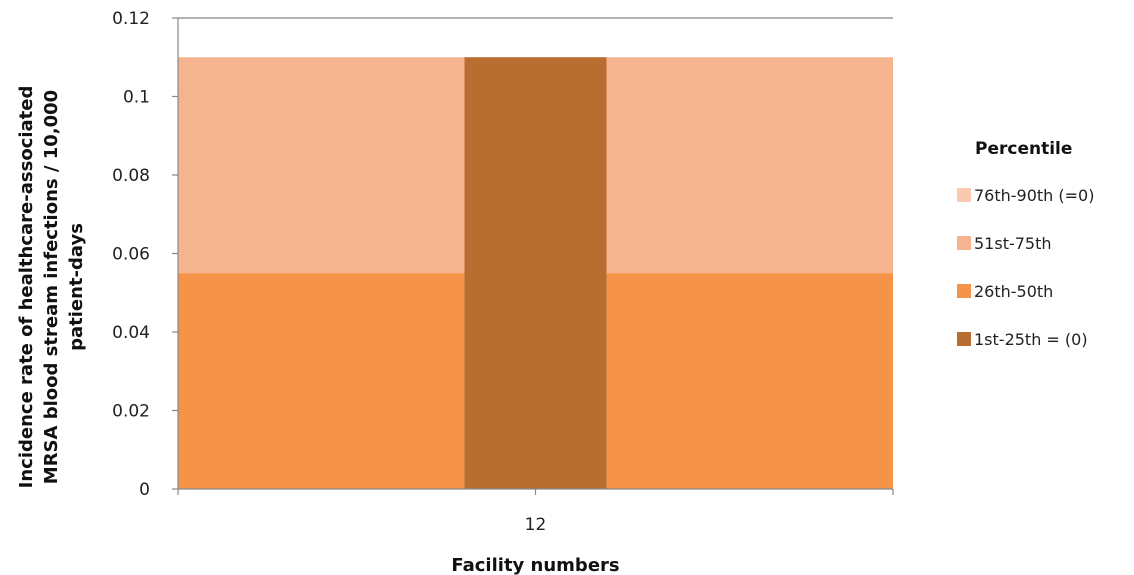 The image size is (1134, 575). I want to click on y-tick-label: 0, so click(144, 490).